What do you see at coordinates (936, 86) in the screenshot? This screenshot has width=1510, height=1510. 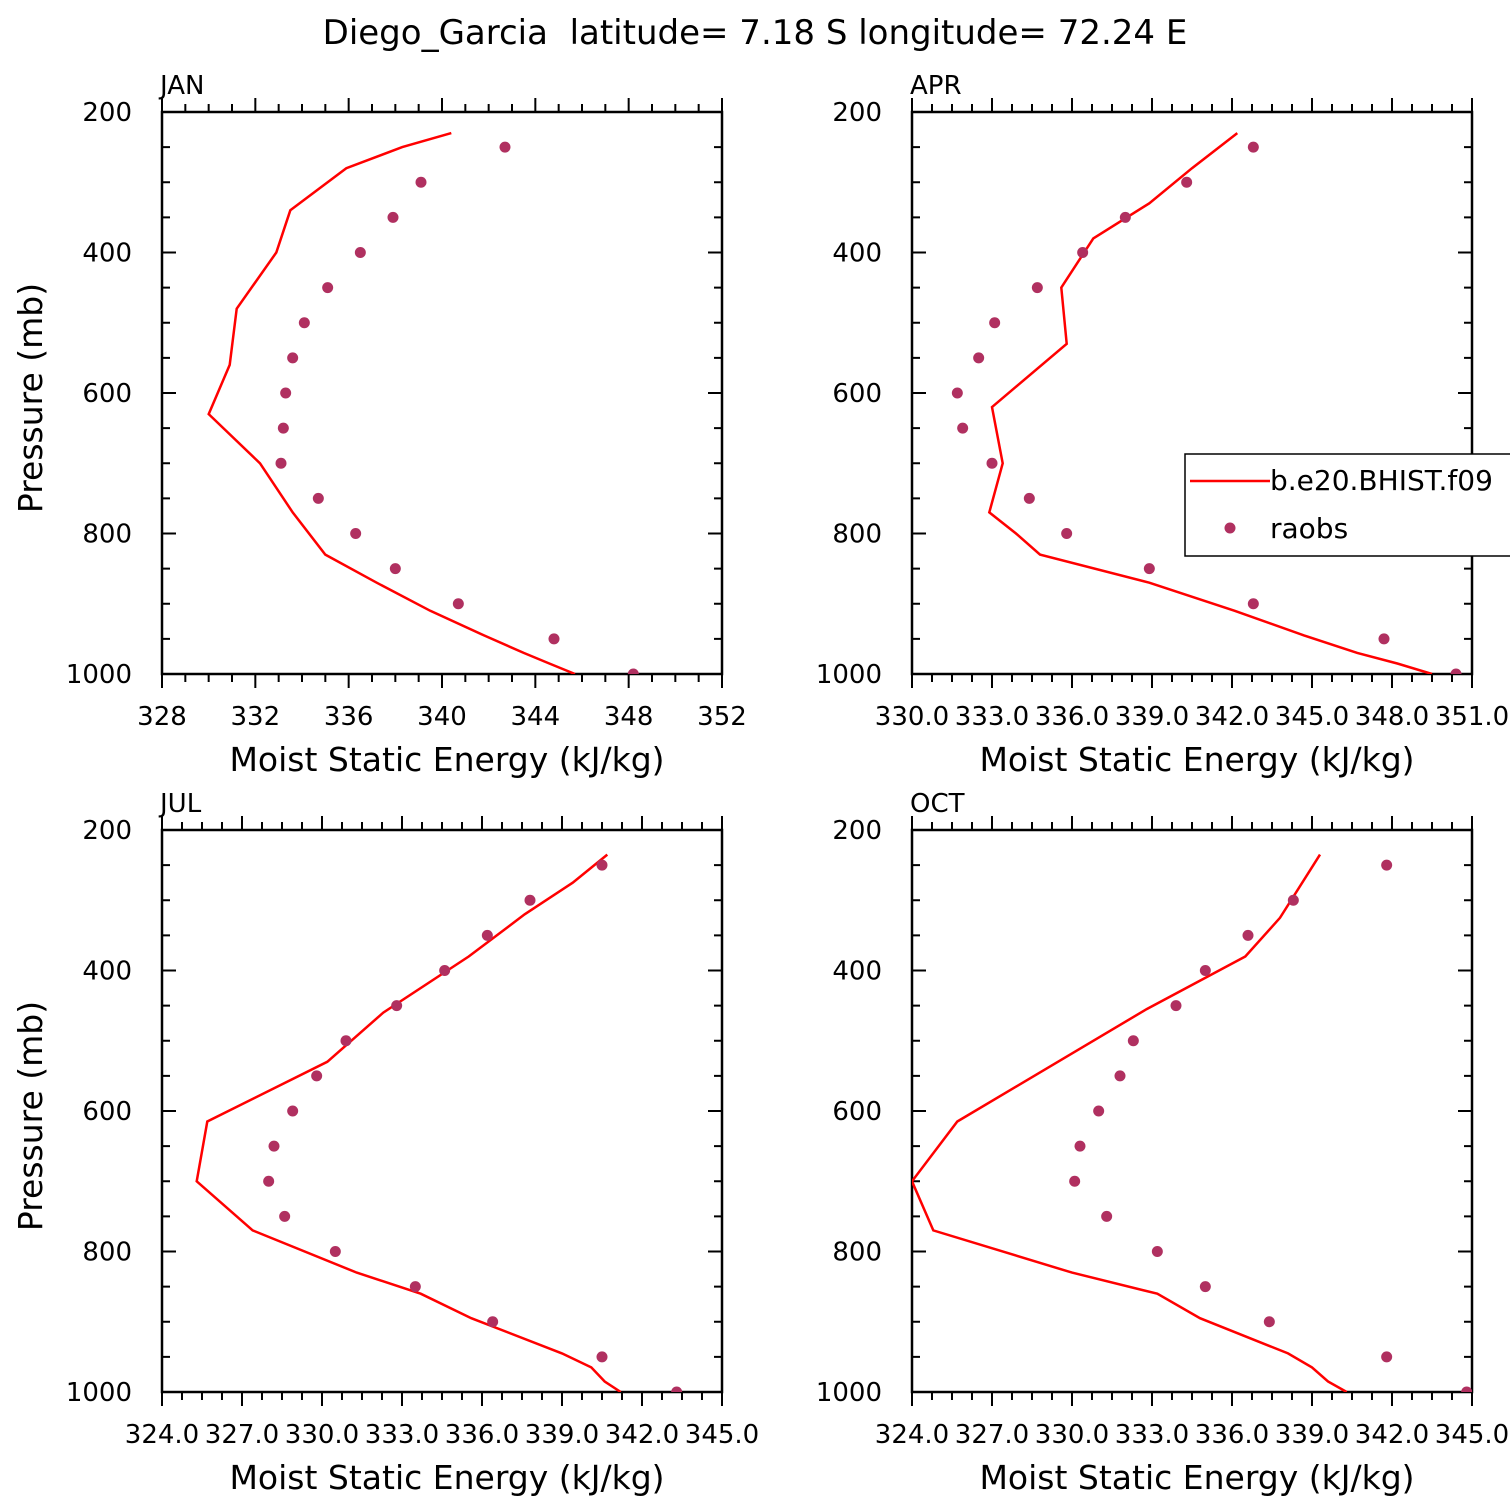 I see `panel-label: APR` at bounding box center [936, 86].